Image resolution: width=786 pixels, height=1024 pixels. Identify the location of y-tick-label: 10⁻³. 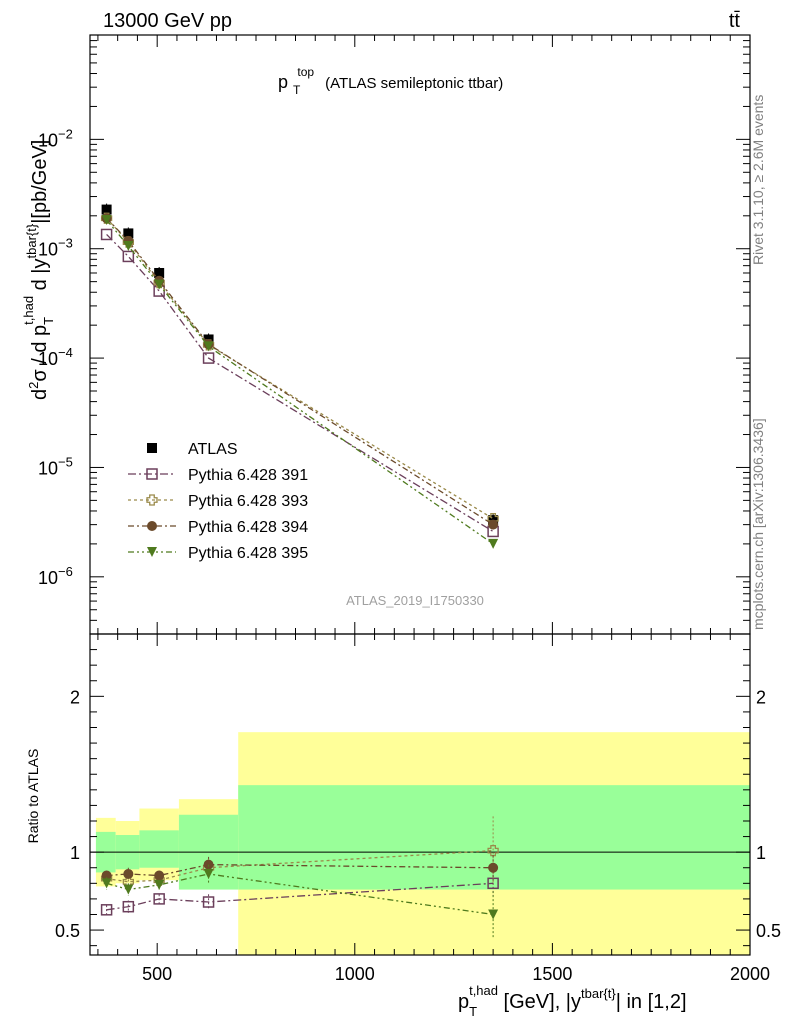
(55, 248).